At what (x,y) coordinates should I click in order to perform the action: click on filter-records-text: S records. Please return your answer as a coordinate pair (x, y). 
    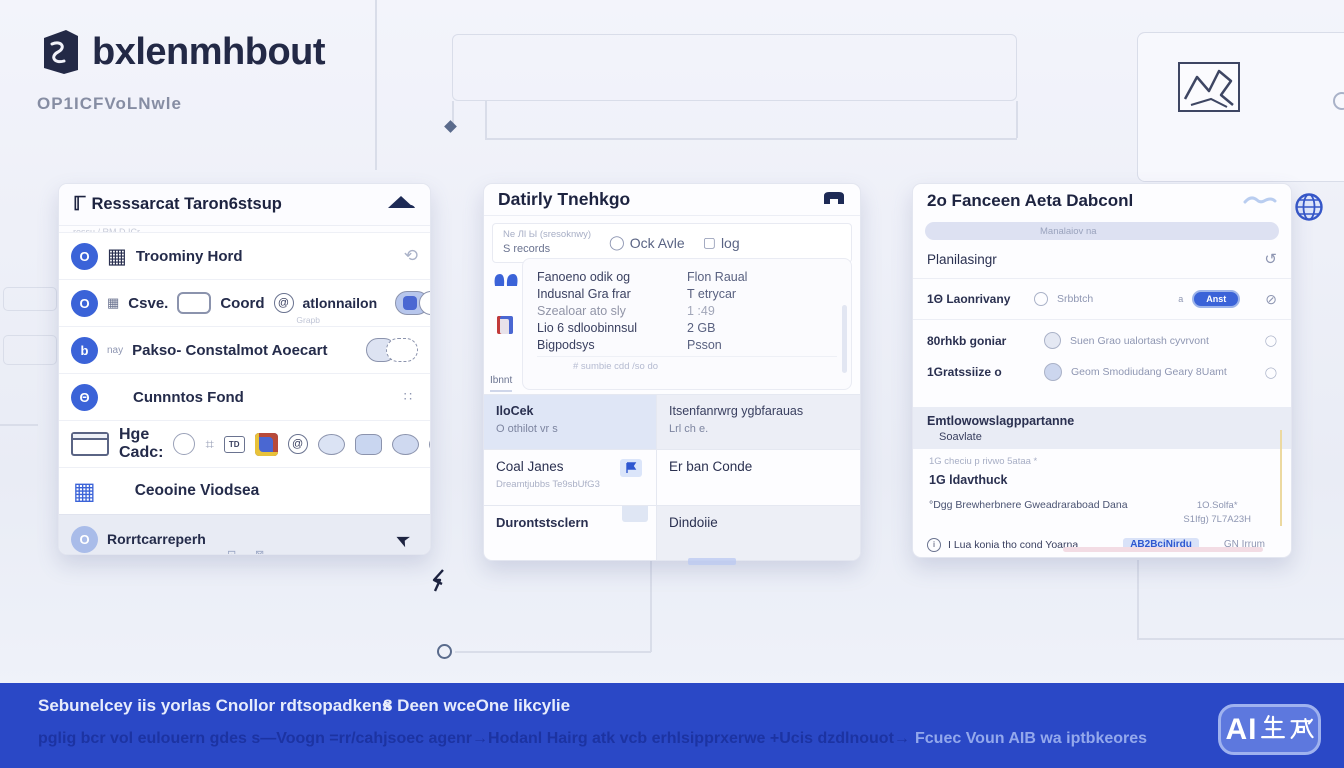
    Looking at the image, I should click on (527, 248).